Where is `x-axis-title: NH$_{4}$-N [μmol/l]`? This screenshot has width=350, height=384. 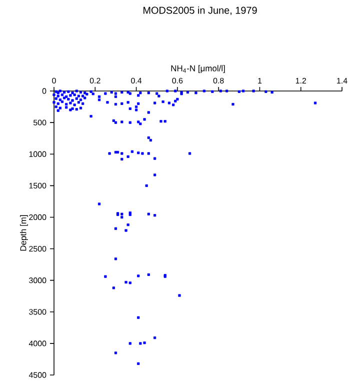 x-axis-title: NH$_{4}$-N [μmol/l] is located at coordinates (198, 69).